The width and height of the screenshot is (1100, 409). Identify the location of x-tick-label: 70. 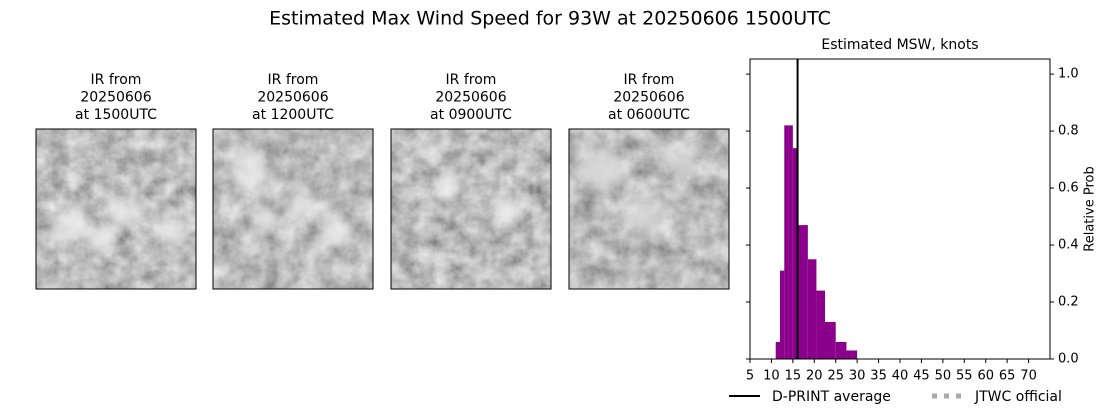
(1028, 376).